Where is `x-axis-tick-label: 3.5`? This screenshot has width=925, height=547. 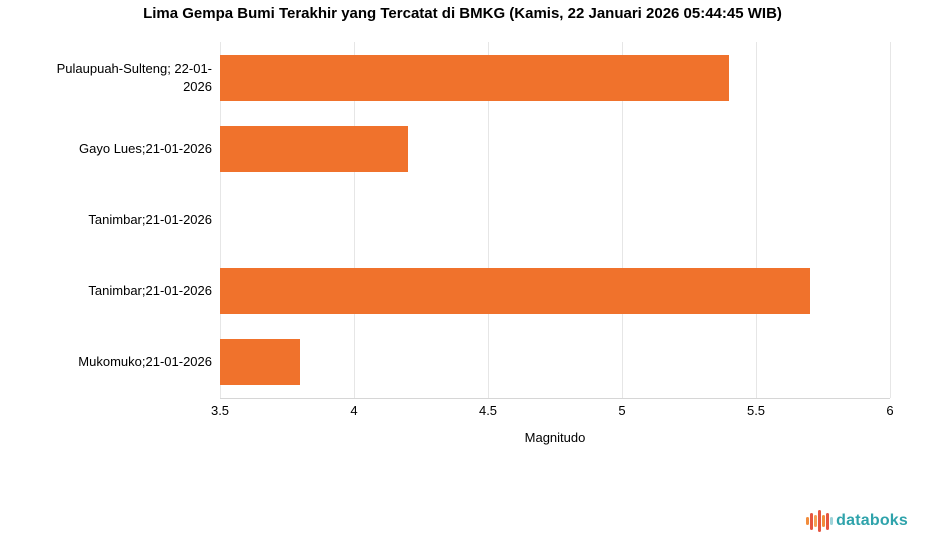
x-axis-tick-label: 3.5 is located at coordinates (220, 410).